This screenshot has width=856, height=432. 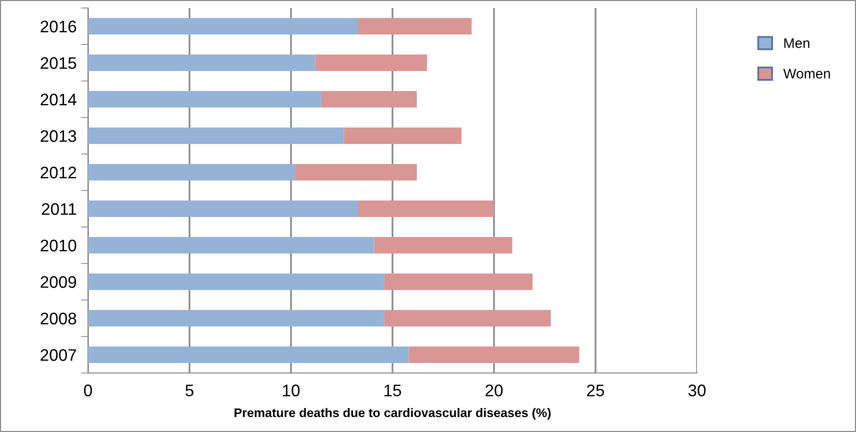 I want to click on x-tick-label: 15, so click(x=393, y=390).